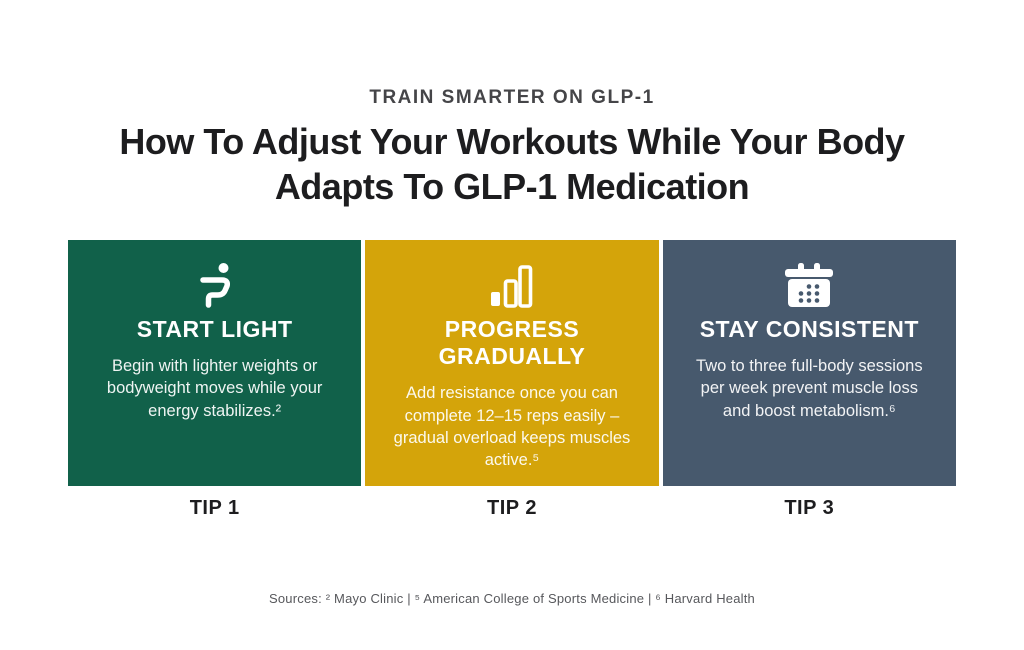 The image size is (1024, 650). I want to click on tip-3-label: TIP 3, so click(809, 508).